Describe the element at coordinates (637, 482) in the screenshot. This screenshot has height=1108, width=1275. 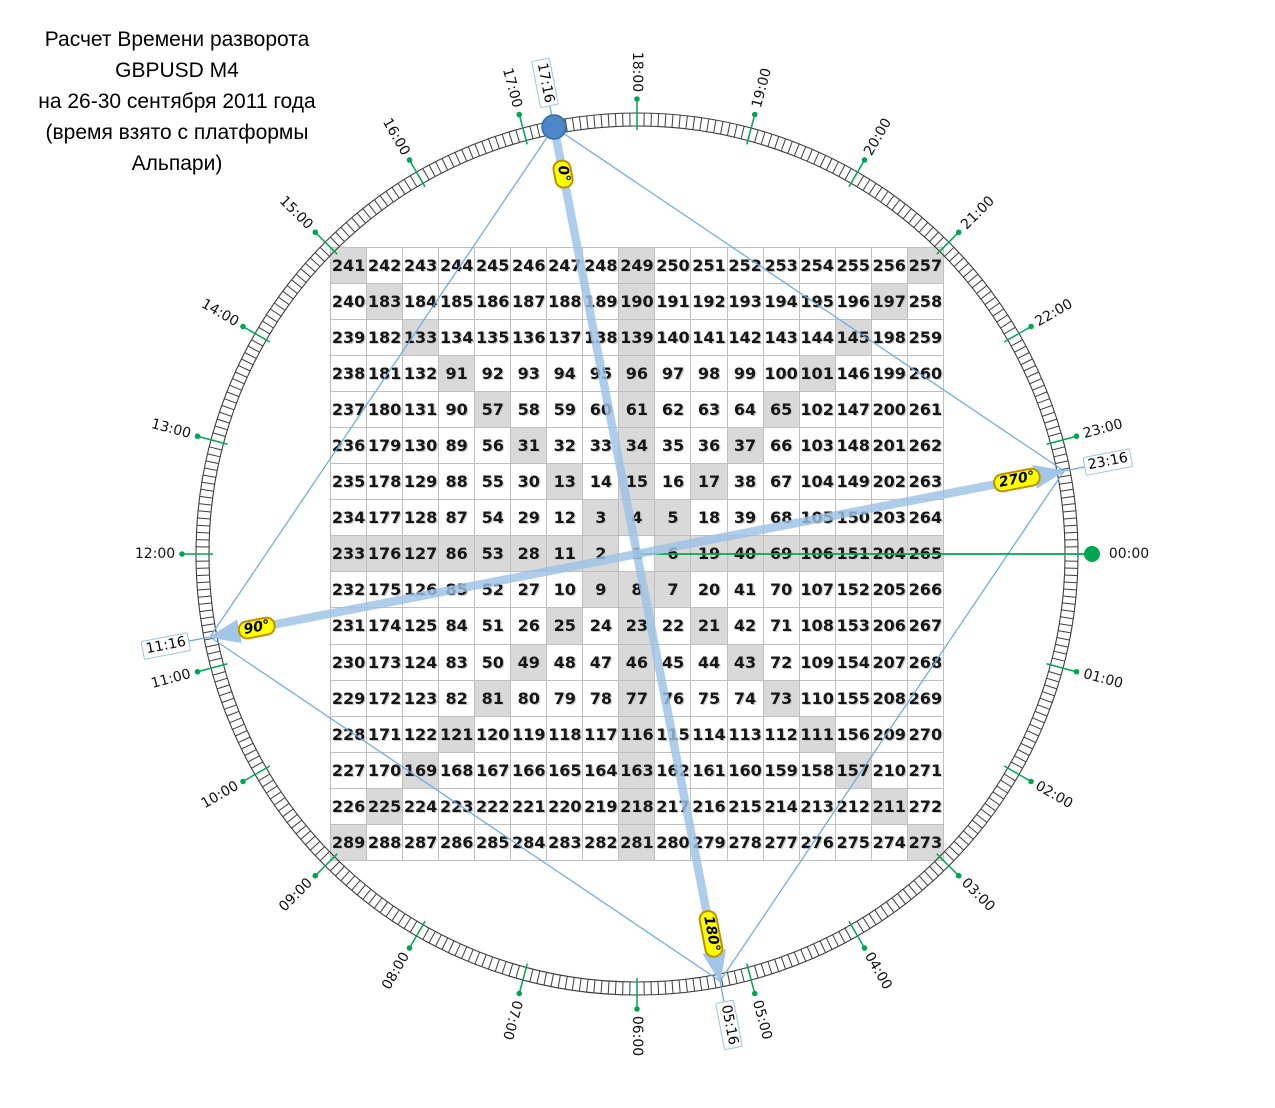
I see `grid-cell: 15` at that location.